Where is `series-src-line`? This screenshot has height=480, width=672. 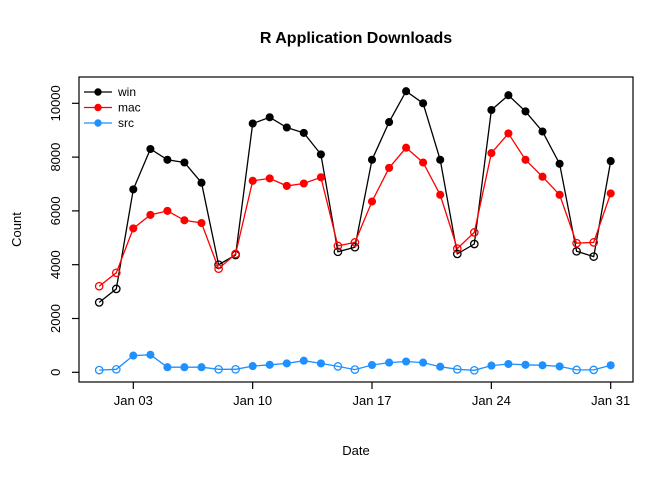 series-src-line is located at coordinates (355, 362).